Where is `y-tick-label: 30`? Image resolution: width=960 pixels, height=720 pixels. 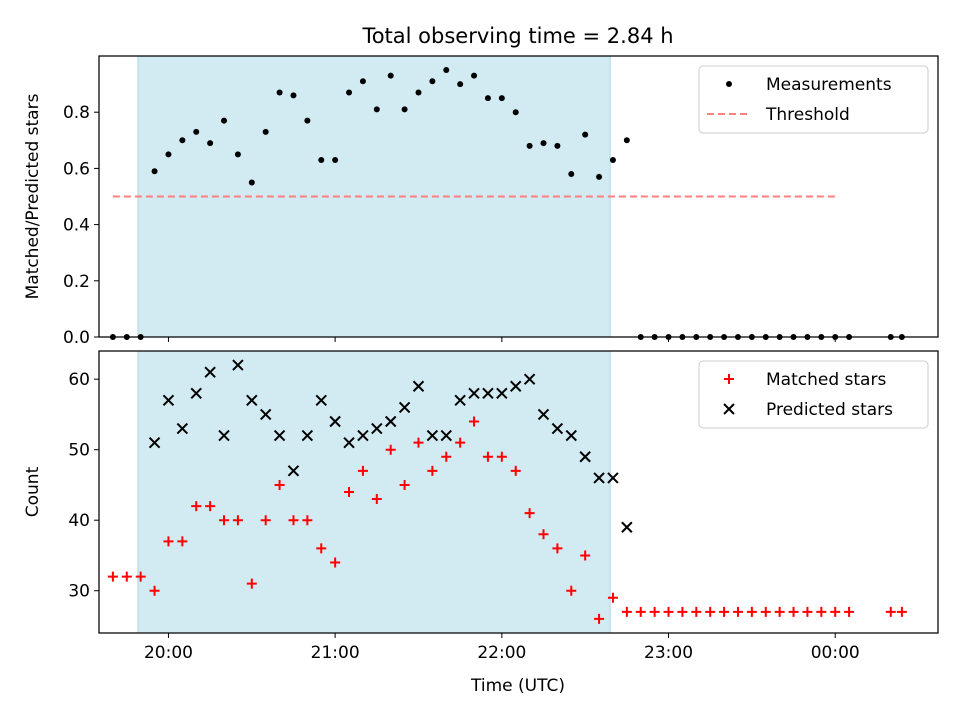
y-tick-label: 30 is located at coordinates (79, 592).